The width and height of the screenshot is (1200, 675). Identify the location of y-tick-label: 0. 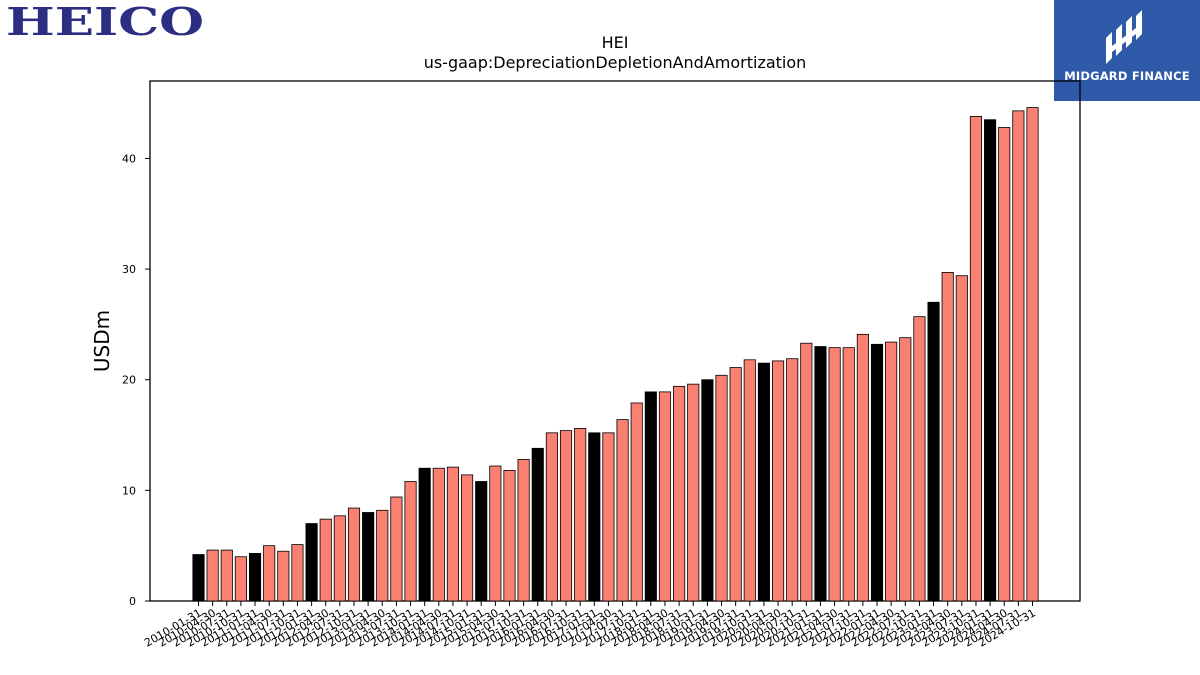
(132, 601).